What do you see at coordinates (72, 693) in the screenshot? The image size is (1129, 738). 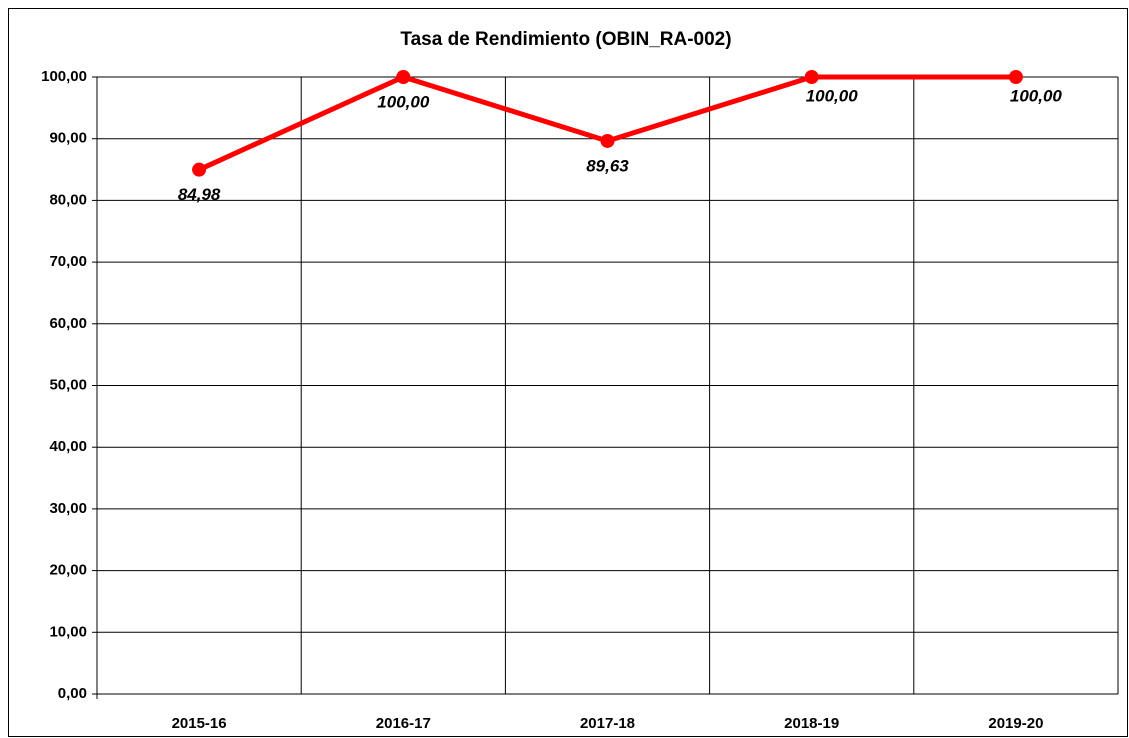 I see `y-tick-label: 0,00` at bounding box center [72, 693].